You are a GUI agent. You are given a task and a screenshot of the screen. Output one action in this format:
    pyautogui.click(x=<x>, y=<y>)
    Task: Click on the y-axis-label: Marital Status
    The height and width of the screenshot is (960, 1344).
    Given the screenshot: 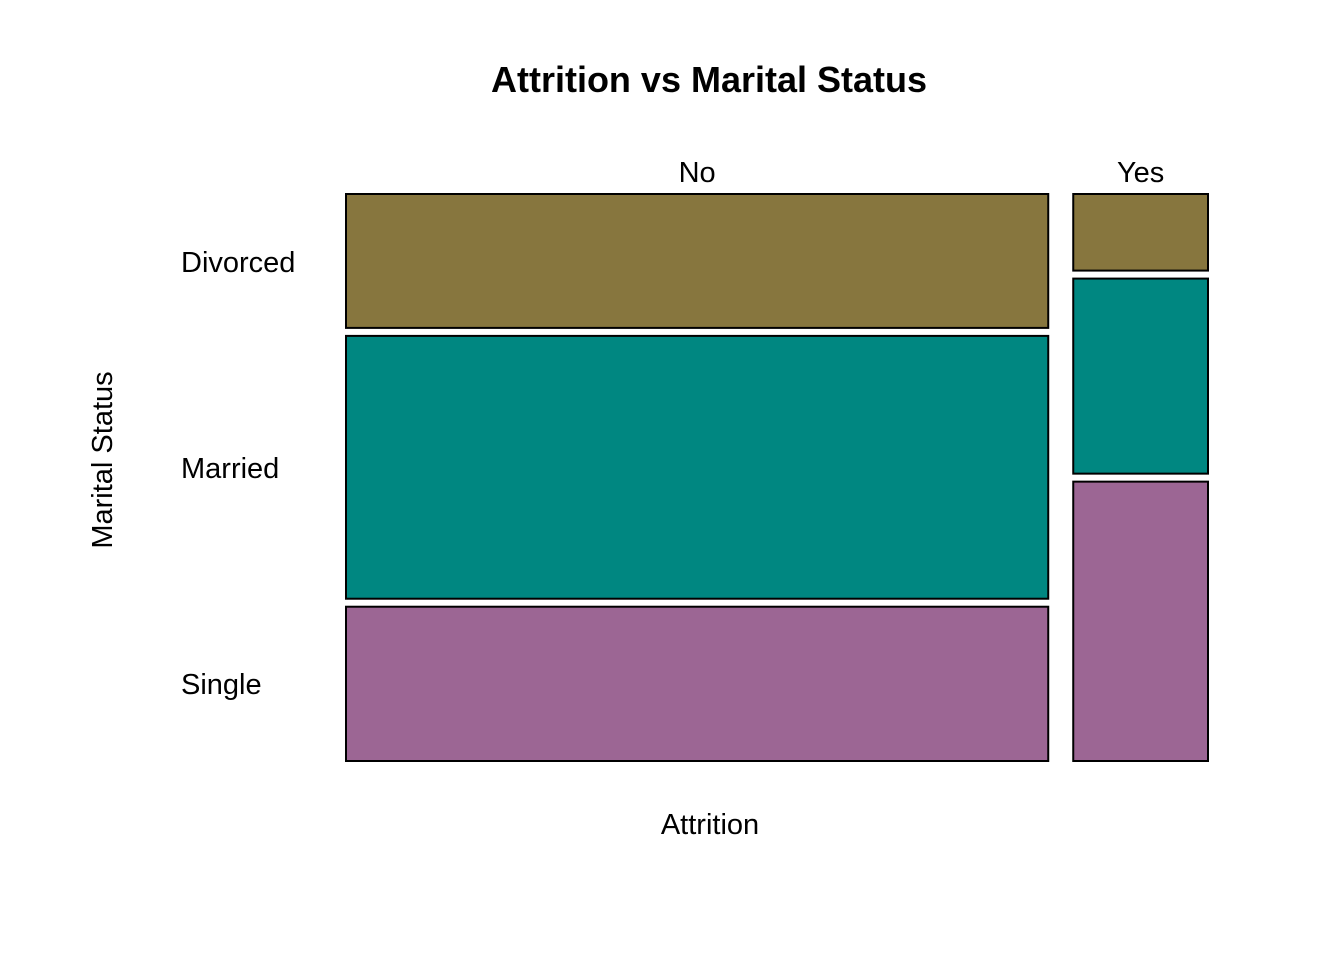 What is the action you would take?
    pyautogui.click(x=103, y=459)
    